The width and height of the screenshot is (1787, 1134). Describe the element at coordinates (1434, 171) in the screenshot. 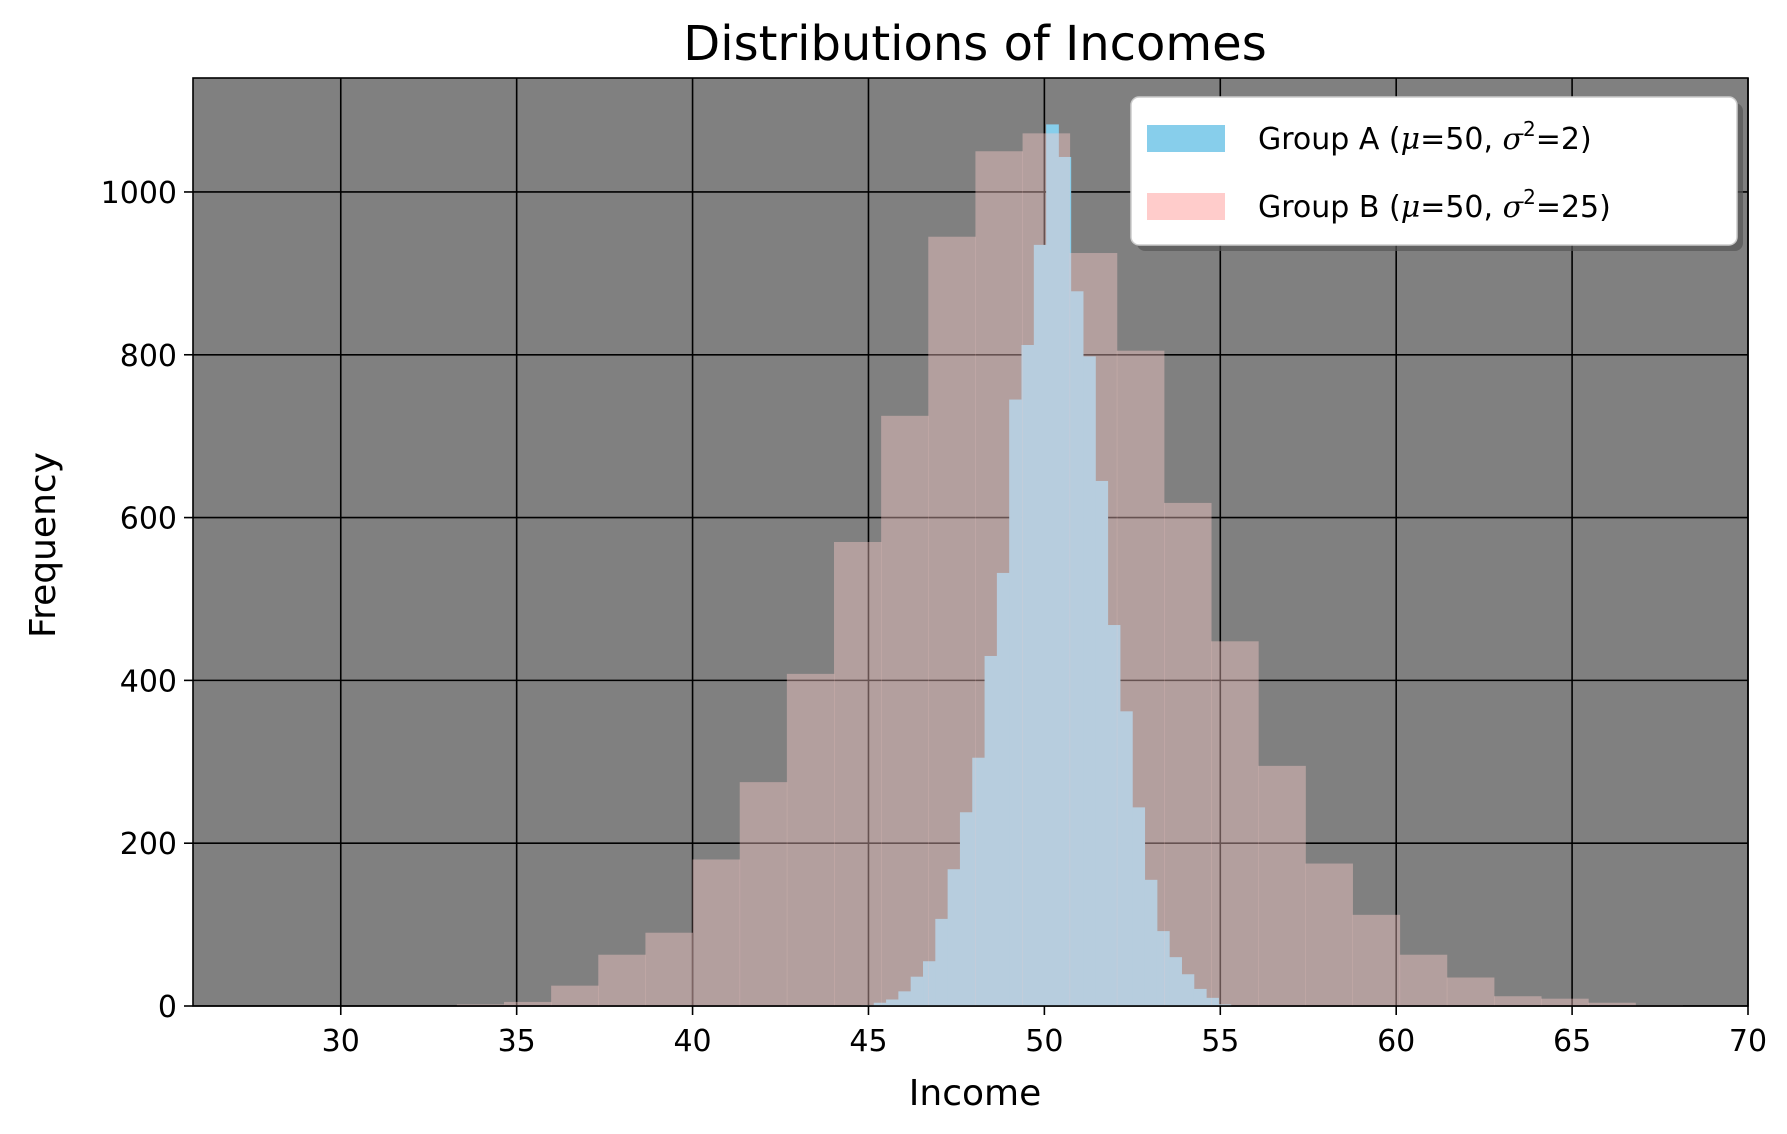

I see `legend-box` at that location.